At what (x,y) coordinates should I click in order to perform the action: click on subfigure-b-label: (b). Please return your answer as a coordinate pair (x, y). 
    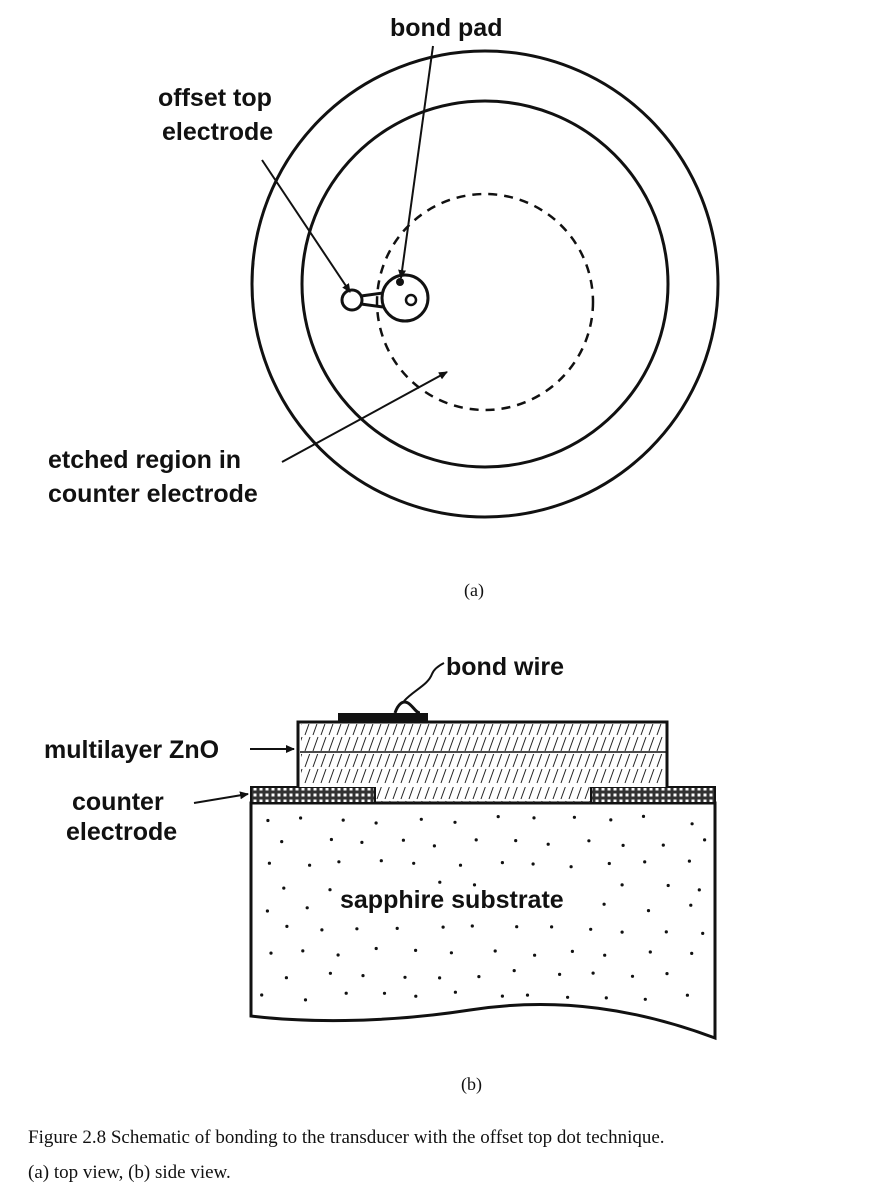
    Looking at the image, I should click on (471, 1084).